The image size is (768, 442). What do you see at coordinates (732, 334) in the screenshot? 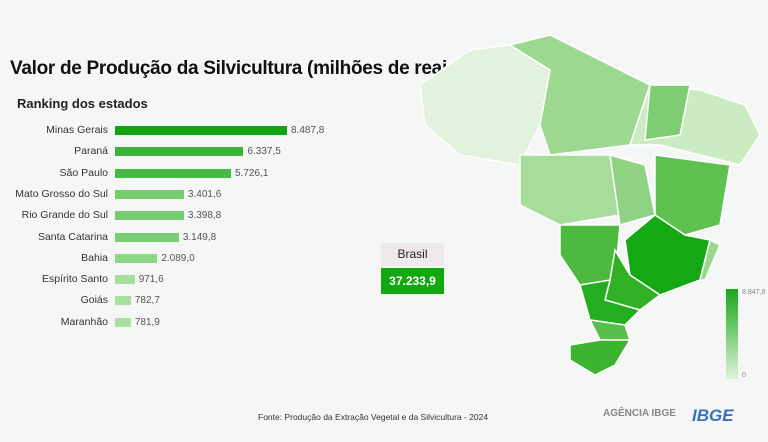
I see `legend-color-scale` at bounding box center [732, 334].